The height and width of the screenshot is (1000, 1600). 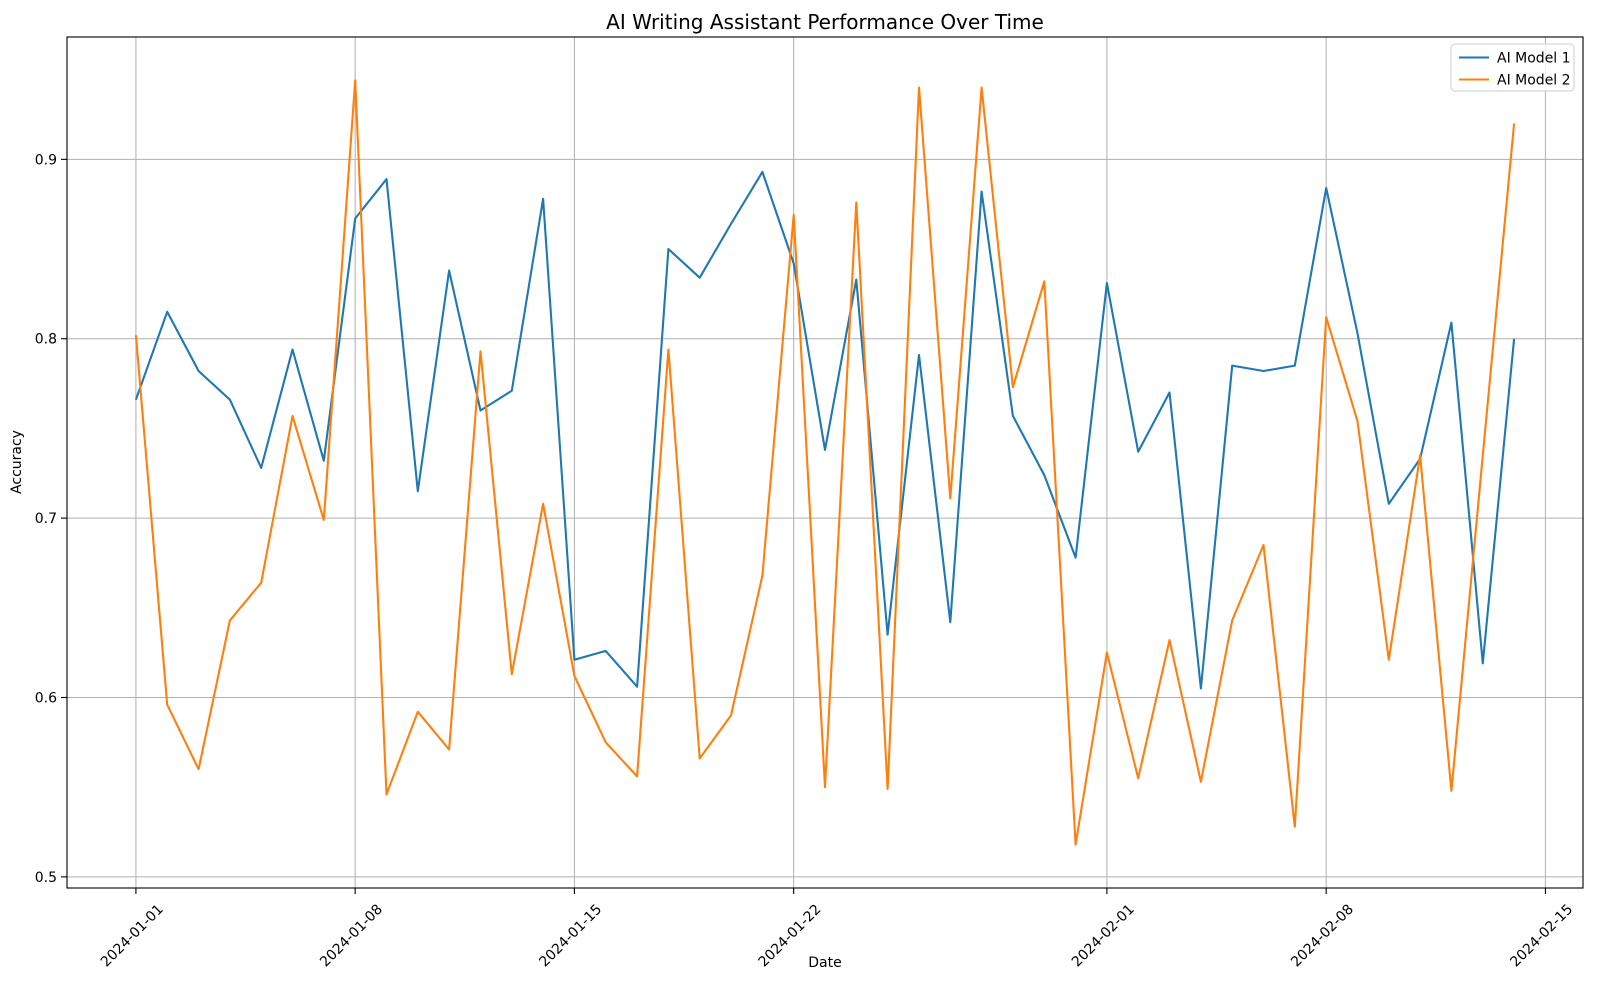 I want to click on x-tick-label: 2024-01-15, so click(x=570, y=936).